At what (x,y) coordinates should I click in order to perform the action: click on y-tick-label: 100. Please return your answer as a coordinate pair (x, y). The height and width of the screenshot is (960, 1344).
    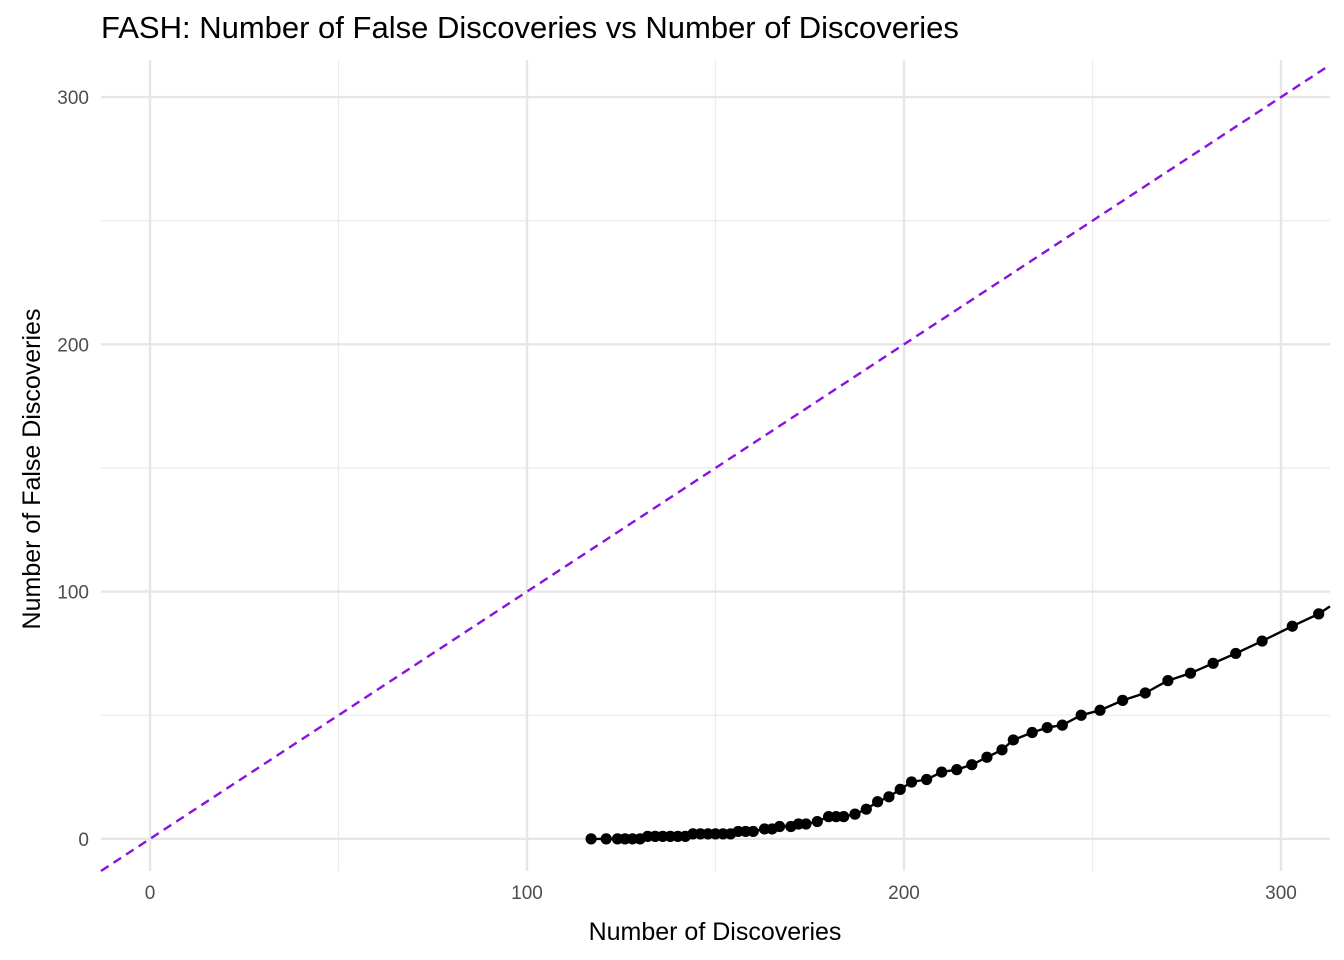
    Looking at the image, I should click on (73, 593).